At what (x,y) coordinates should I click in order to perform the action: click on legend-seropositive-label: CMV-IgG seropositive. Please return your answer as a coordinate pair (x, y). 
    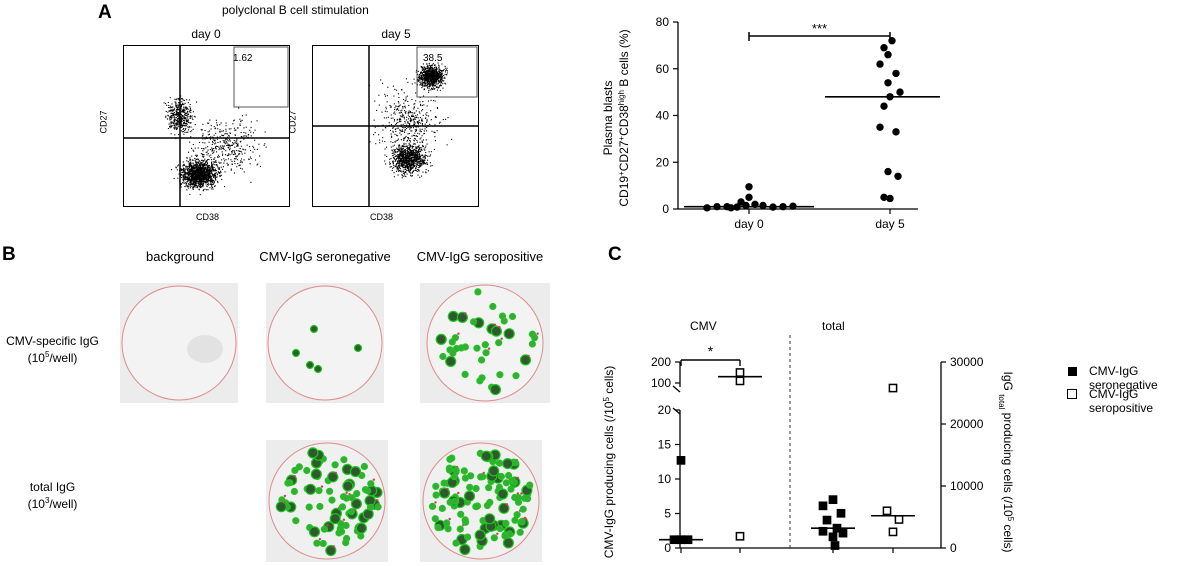
    Looking at the image, I should click on (1121, 401).